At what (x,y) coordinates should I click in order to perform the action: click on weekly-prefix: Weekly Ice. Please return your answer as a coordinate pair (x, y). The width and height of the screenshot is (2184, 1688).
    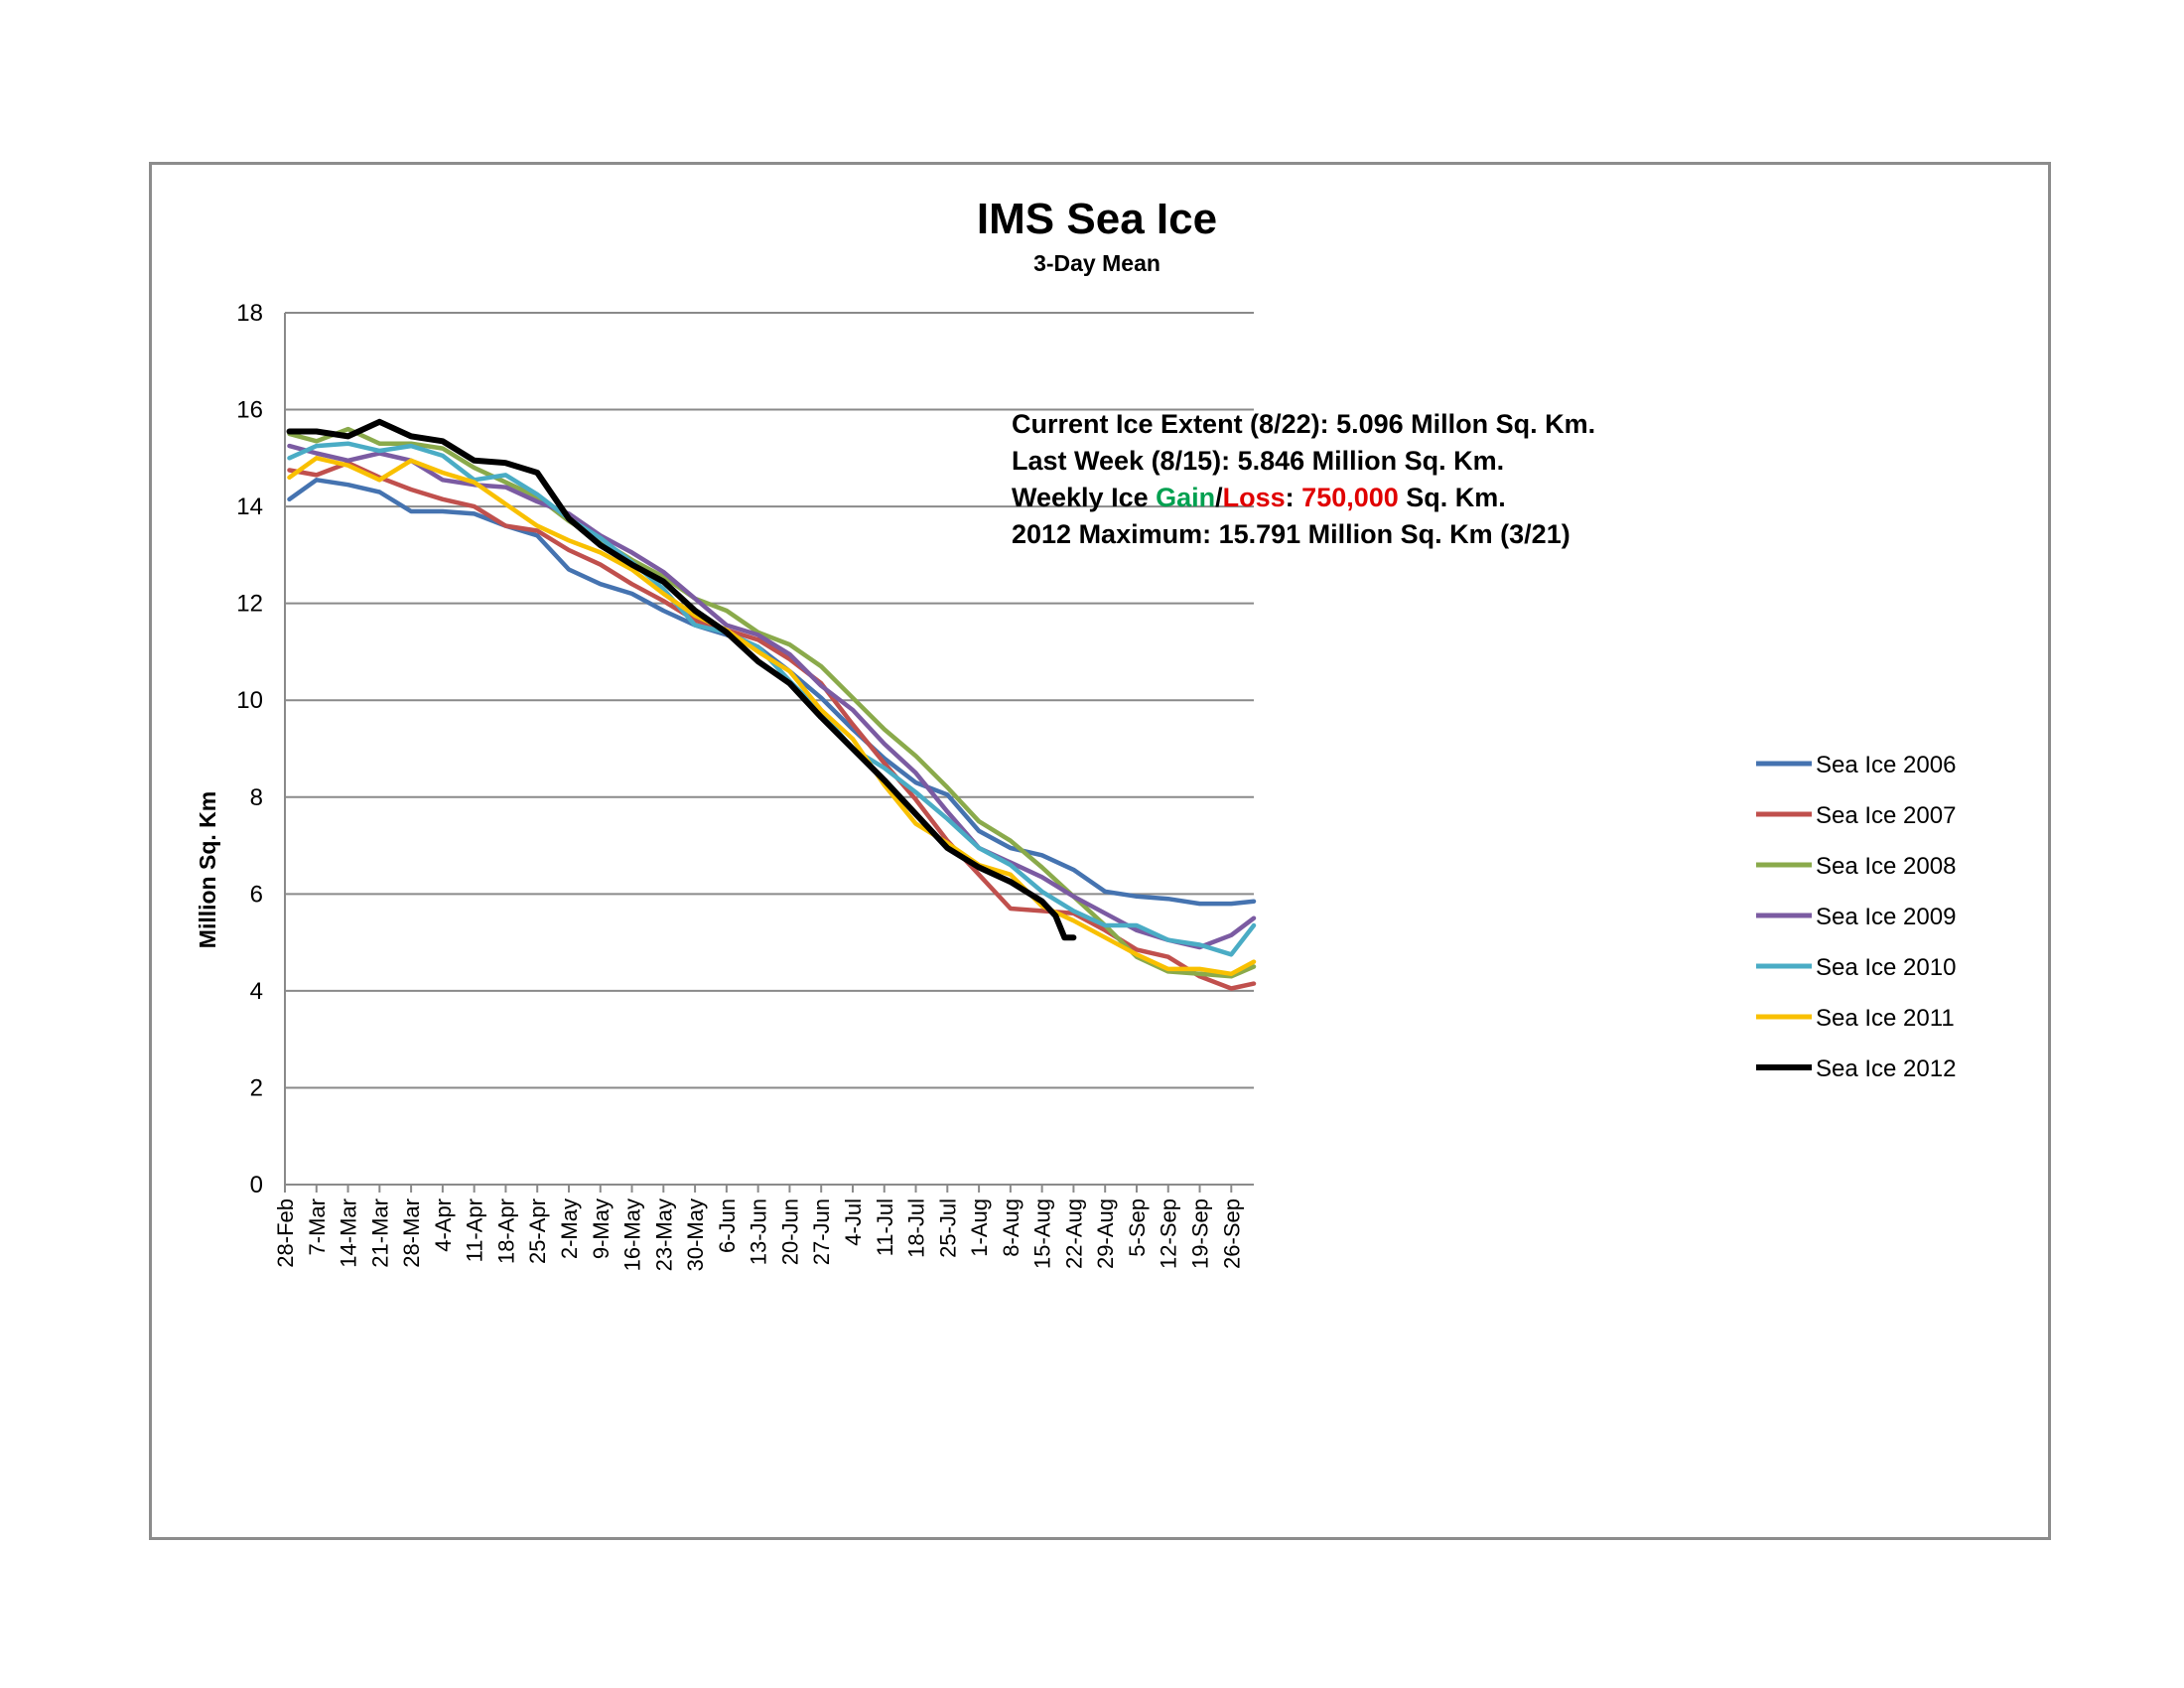
    Looking at the image, I should click on (1084, 497).